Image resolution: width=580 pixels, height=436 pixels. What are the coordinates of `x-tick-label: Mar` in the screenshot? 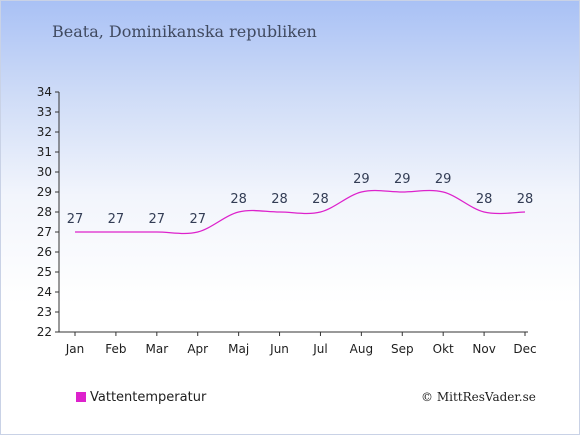 It's located at (156, 349).